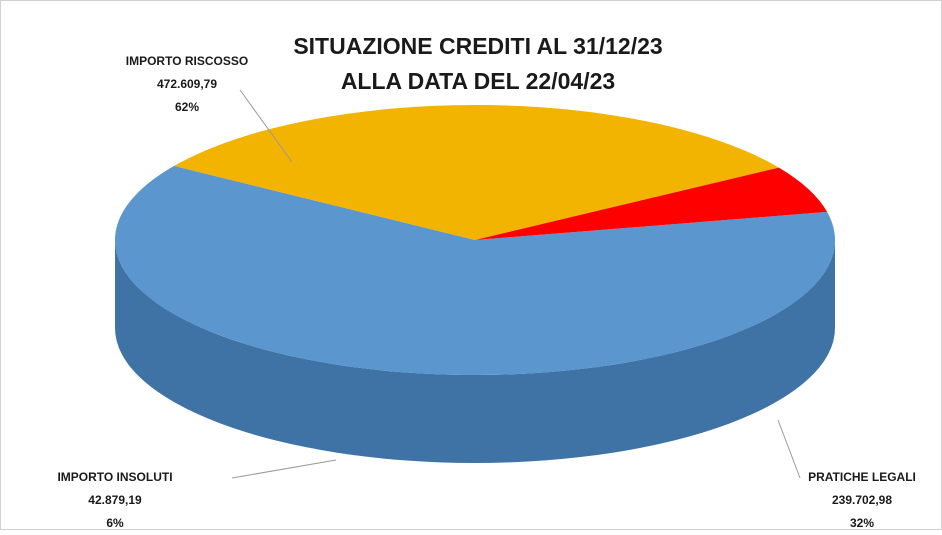 The width and height of the screenshot is (942, 535). What do you see at coordinates (115, 500) in the screenshot?
I see `data-label-value: 42.879,19` at bounding box center [115, 500].